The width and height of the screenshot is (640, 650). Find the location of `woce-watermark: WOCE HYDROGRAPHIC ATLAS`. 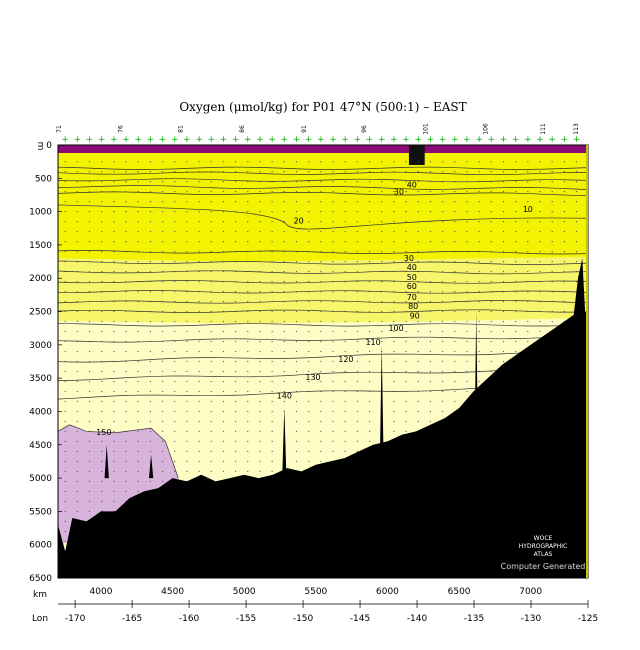

woce-watermark: WOCE HYDROGRAPHIC ATLAS is located at coordinates (543, 546).